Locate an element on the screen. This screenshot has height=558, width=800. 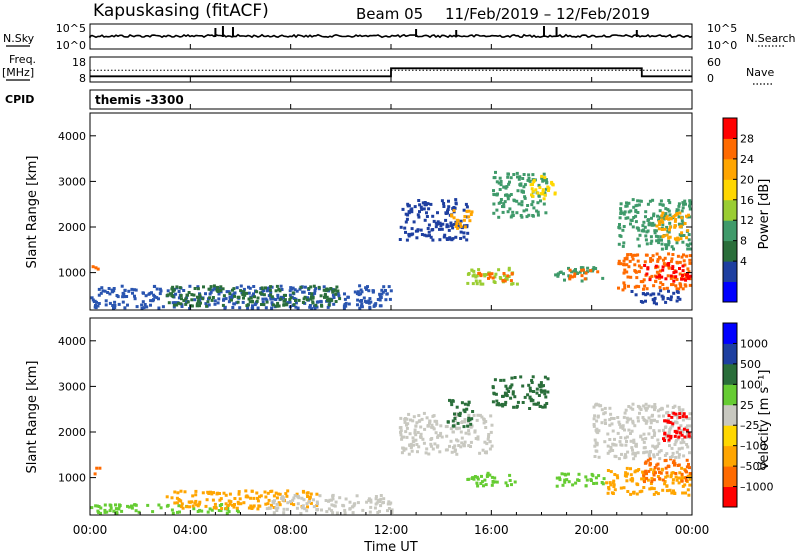
colorbar-swatch is located at coordinates (730, 374).